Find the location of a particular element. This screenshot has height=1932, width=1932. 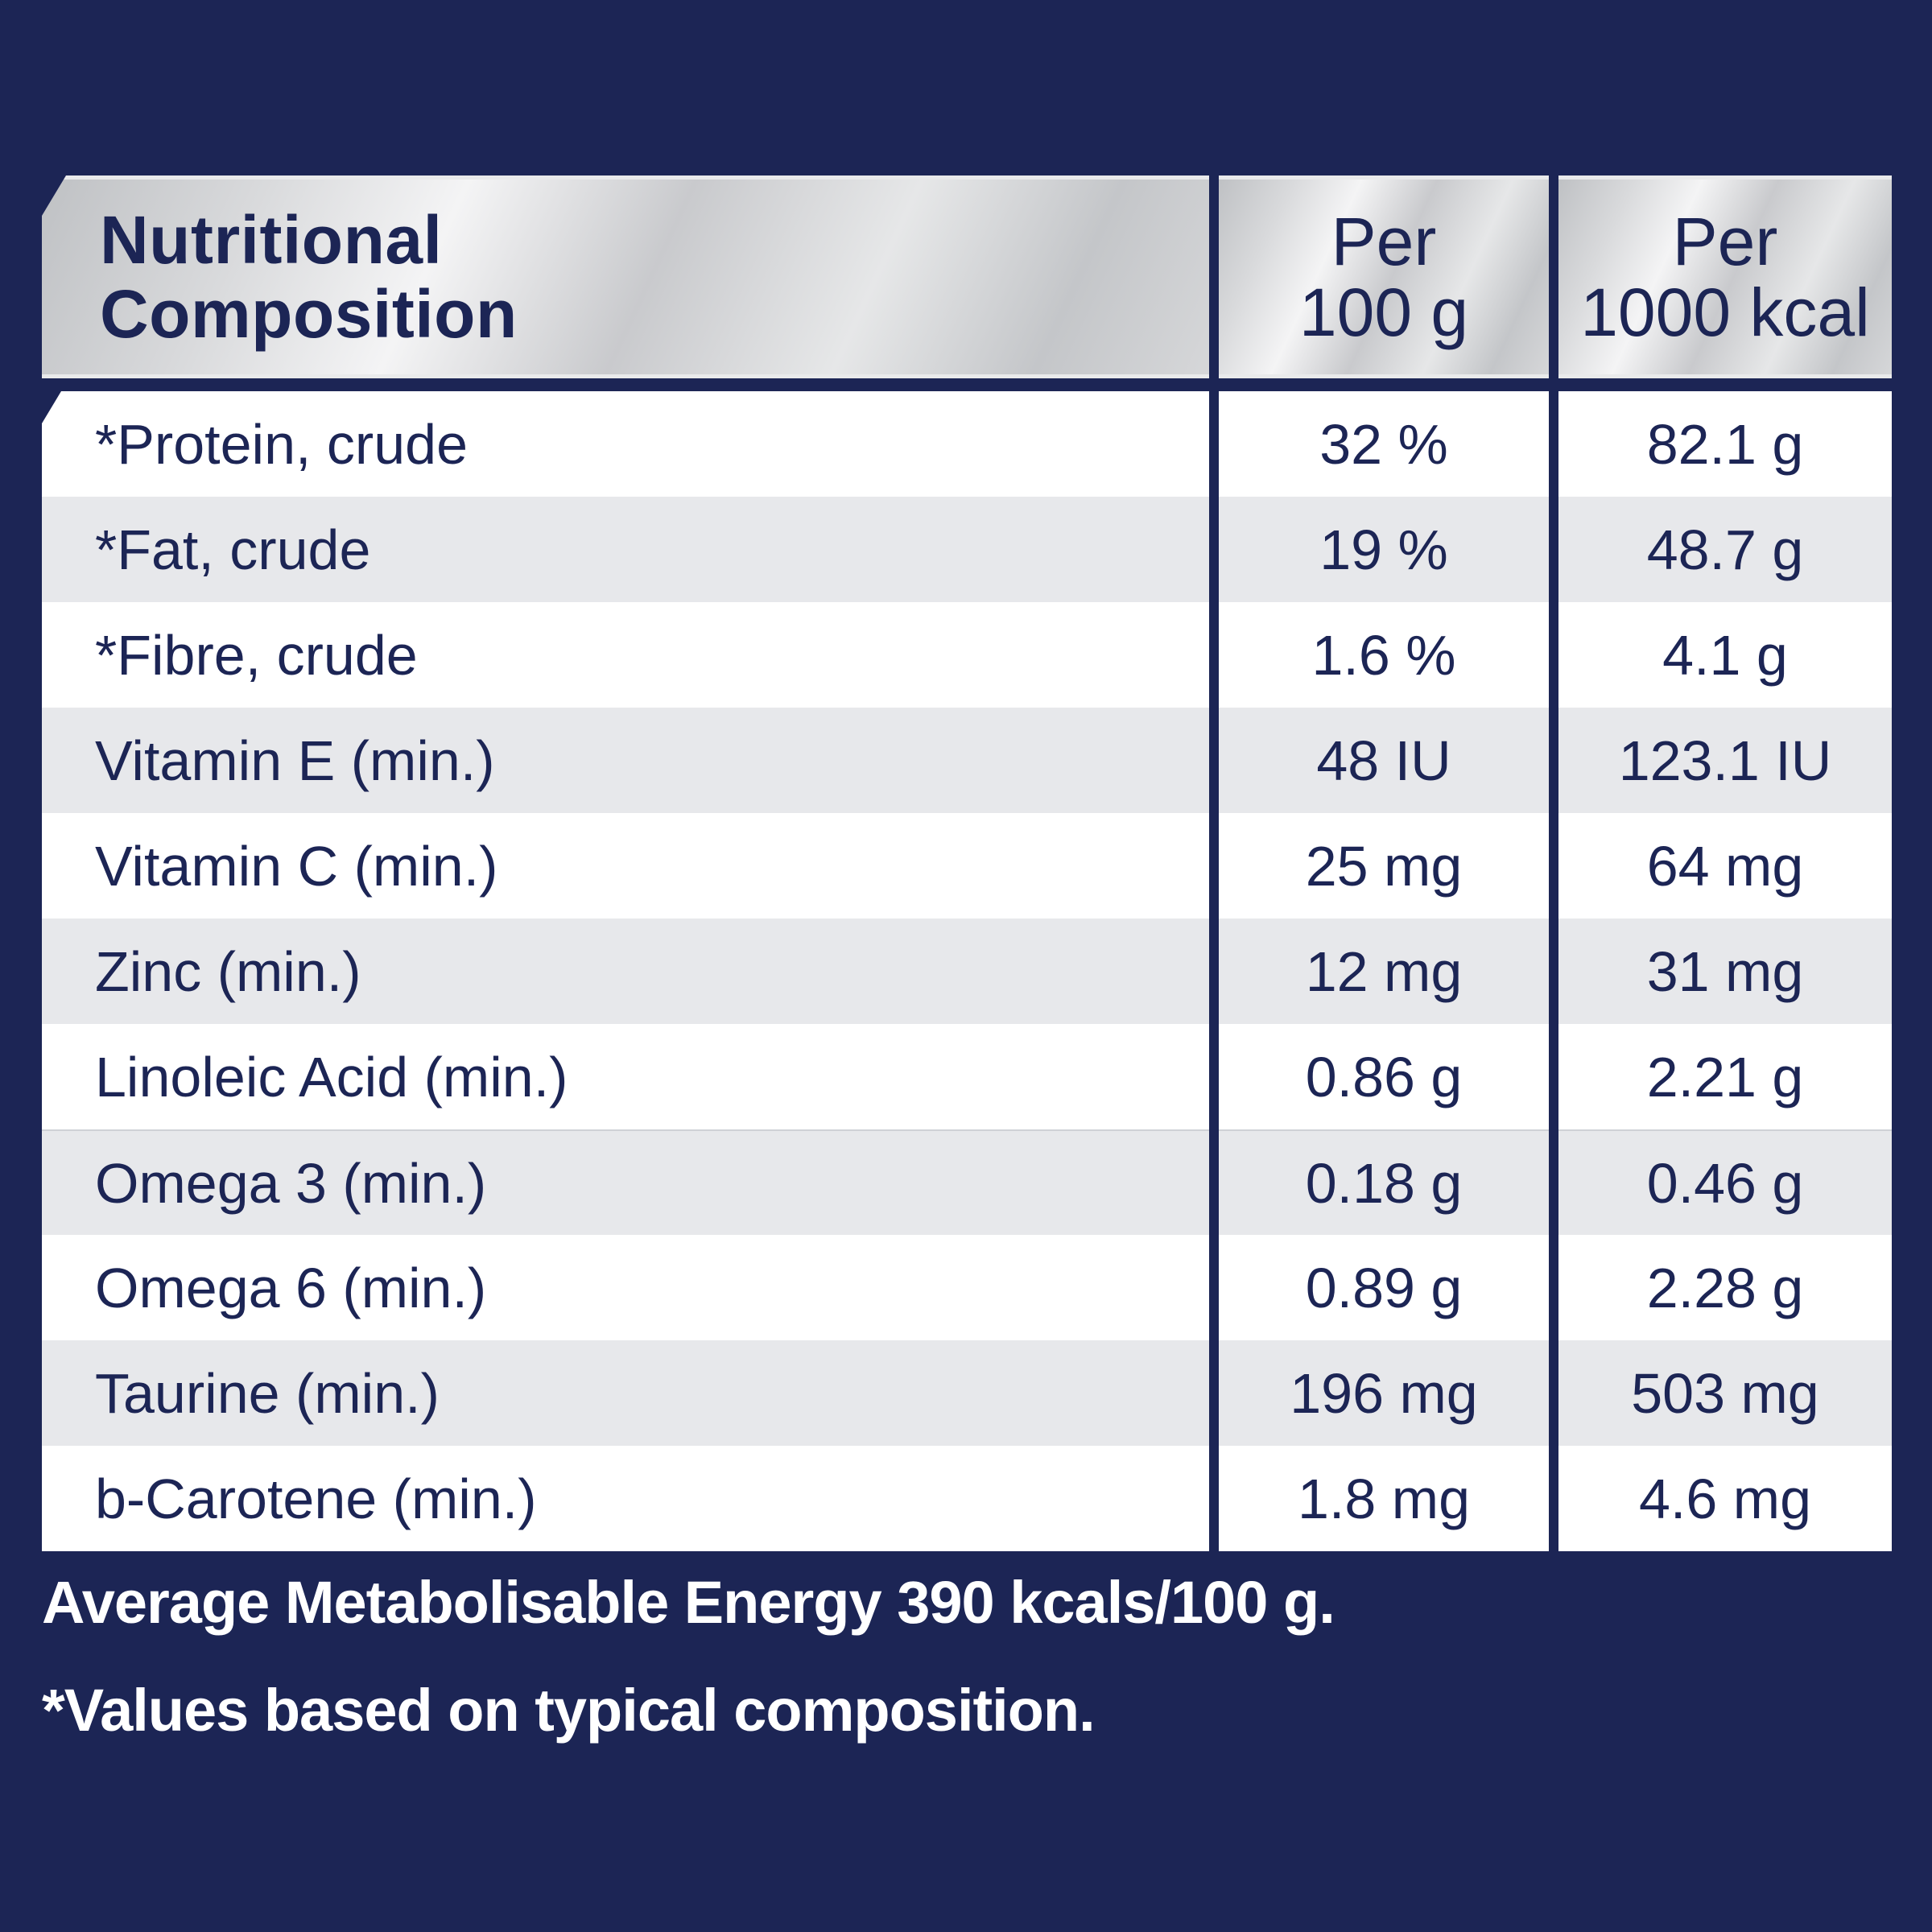

table-row: b-Carotene (min.) 1.8 mg 4.6 mg is located at coordinates (967, 1498).